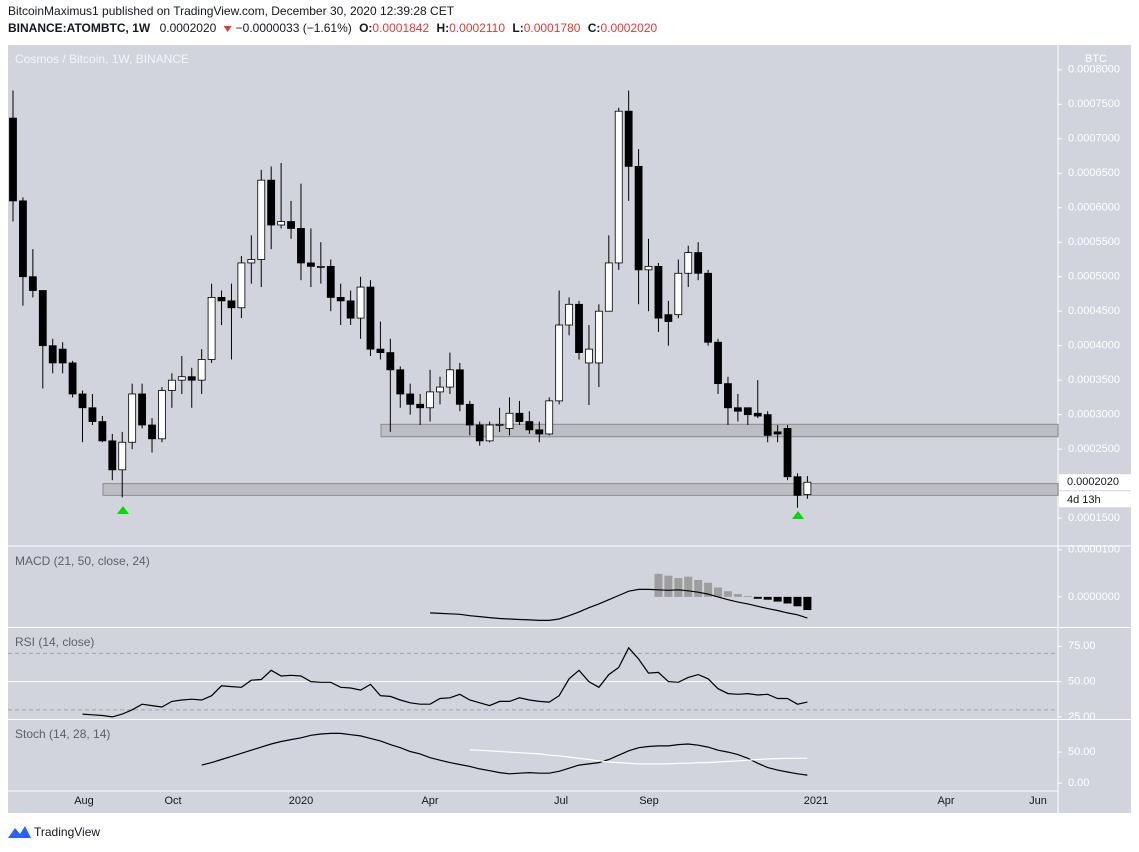 The height and width of the screenshot is (852, 1139). Describe the element at coordinates (1084, 500) in the screenshot. I see `countdown: 4d 13h` at that location.